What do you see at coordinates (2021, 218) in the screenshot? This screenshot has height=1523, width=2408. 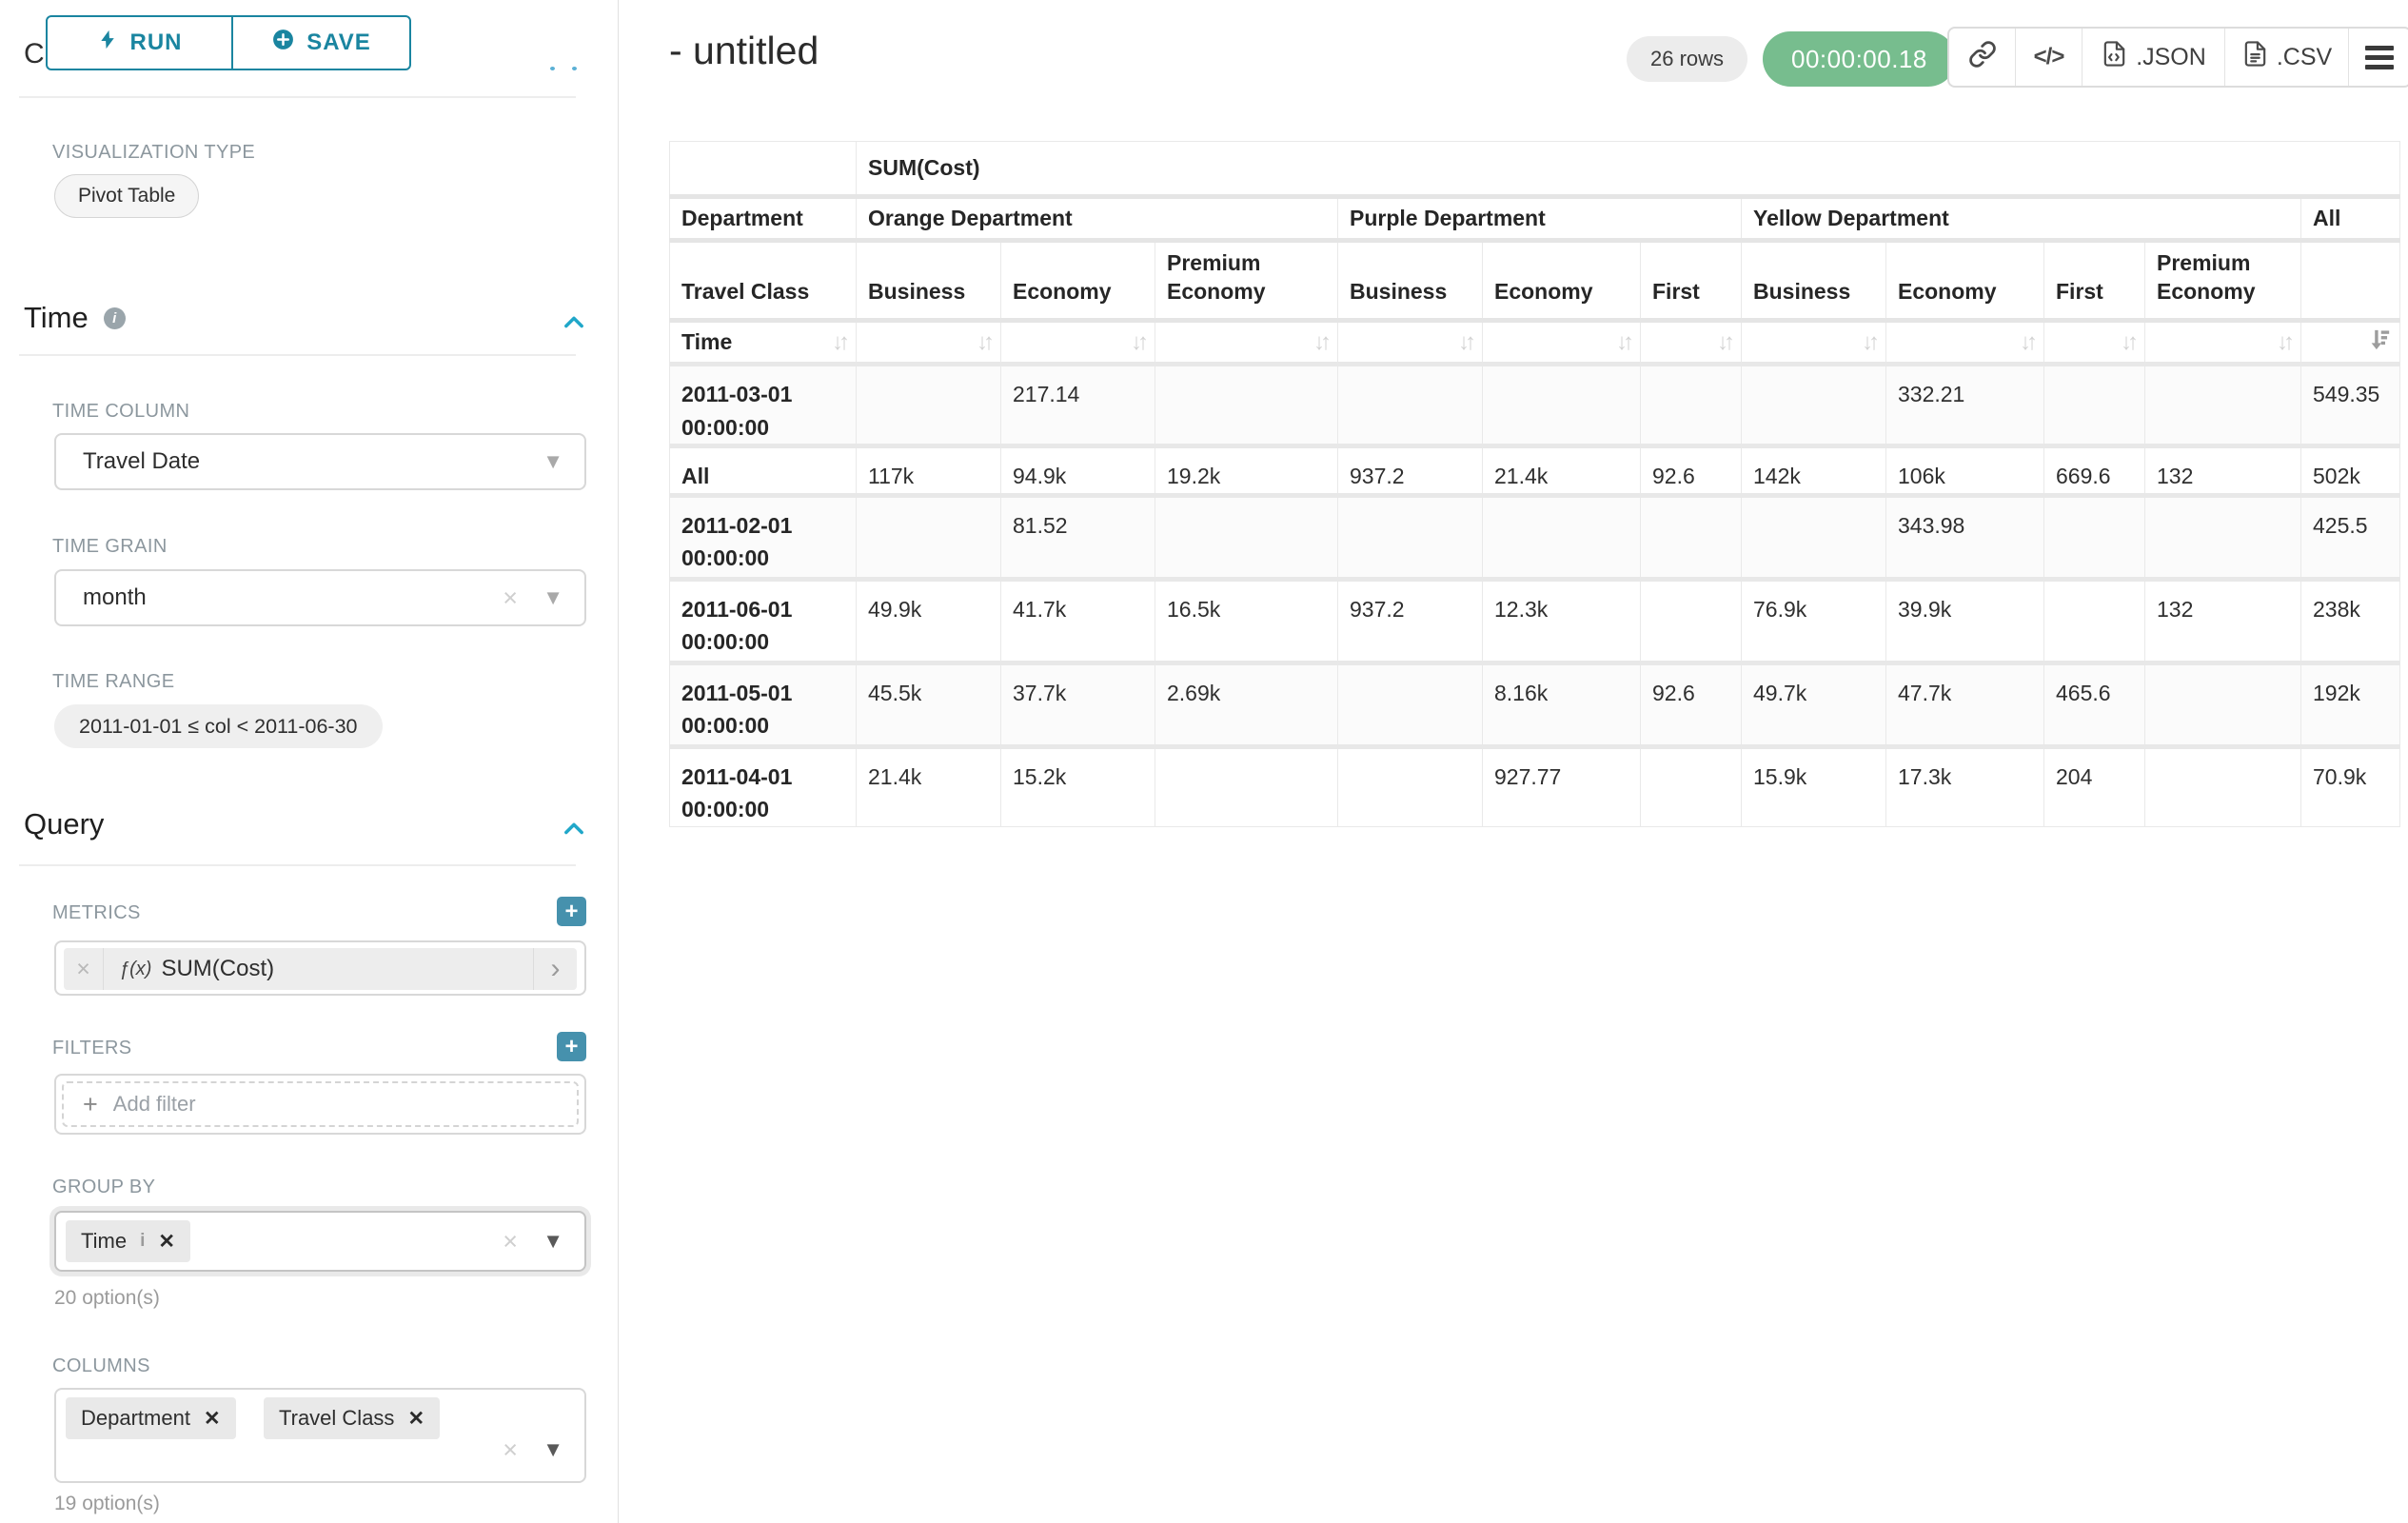 I see `pivot-group-header: Yellow Department` at bounding box center [2021, 218].